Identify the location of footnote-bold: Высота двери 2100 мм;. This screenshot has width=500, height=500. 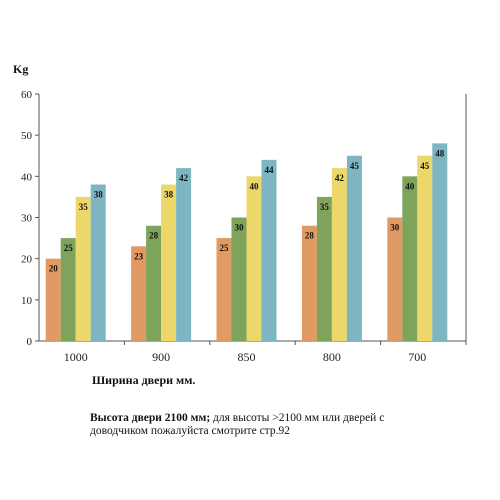
(150, 418).